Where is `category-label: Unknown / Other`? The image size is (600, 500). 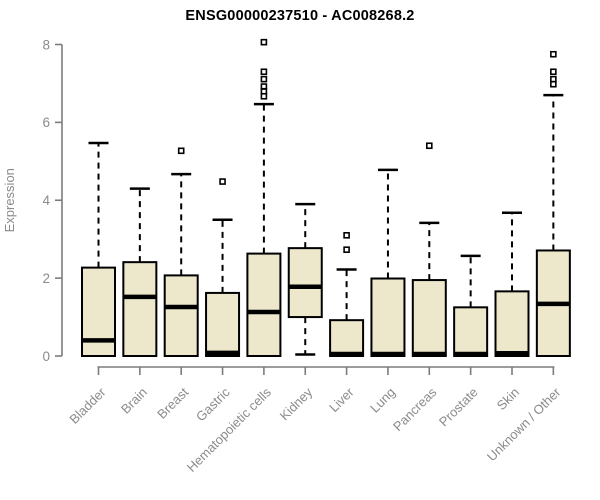 category-label: Unknown / Other is located at coordinates (524, 424).